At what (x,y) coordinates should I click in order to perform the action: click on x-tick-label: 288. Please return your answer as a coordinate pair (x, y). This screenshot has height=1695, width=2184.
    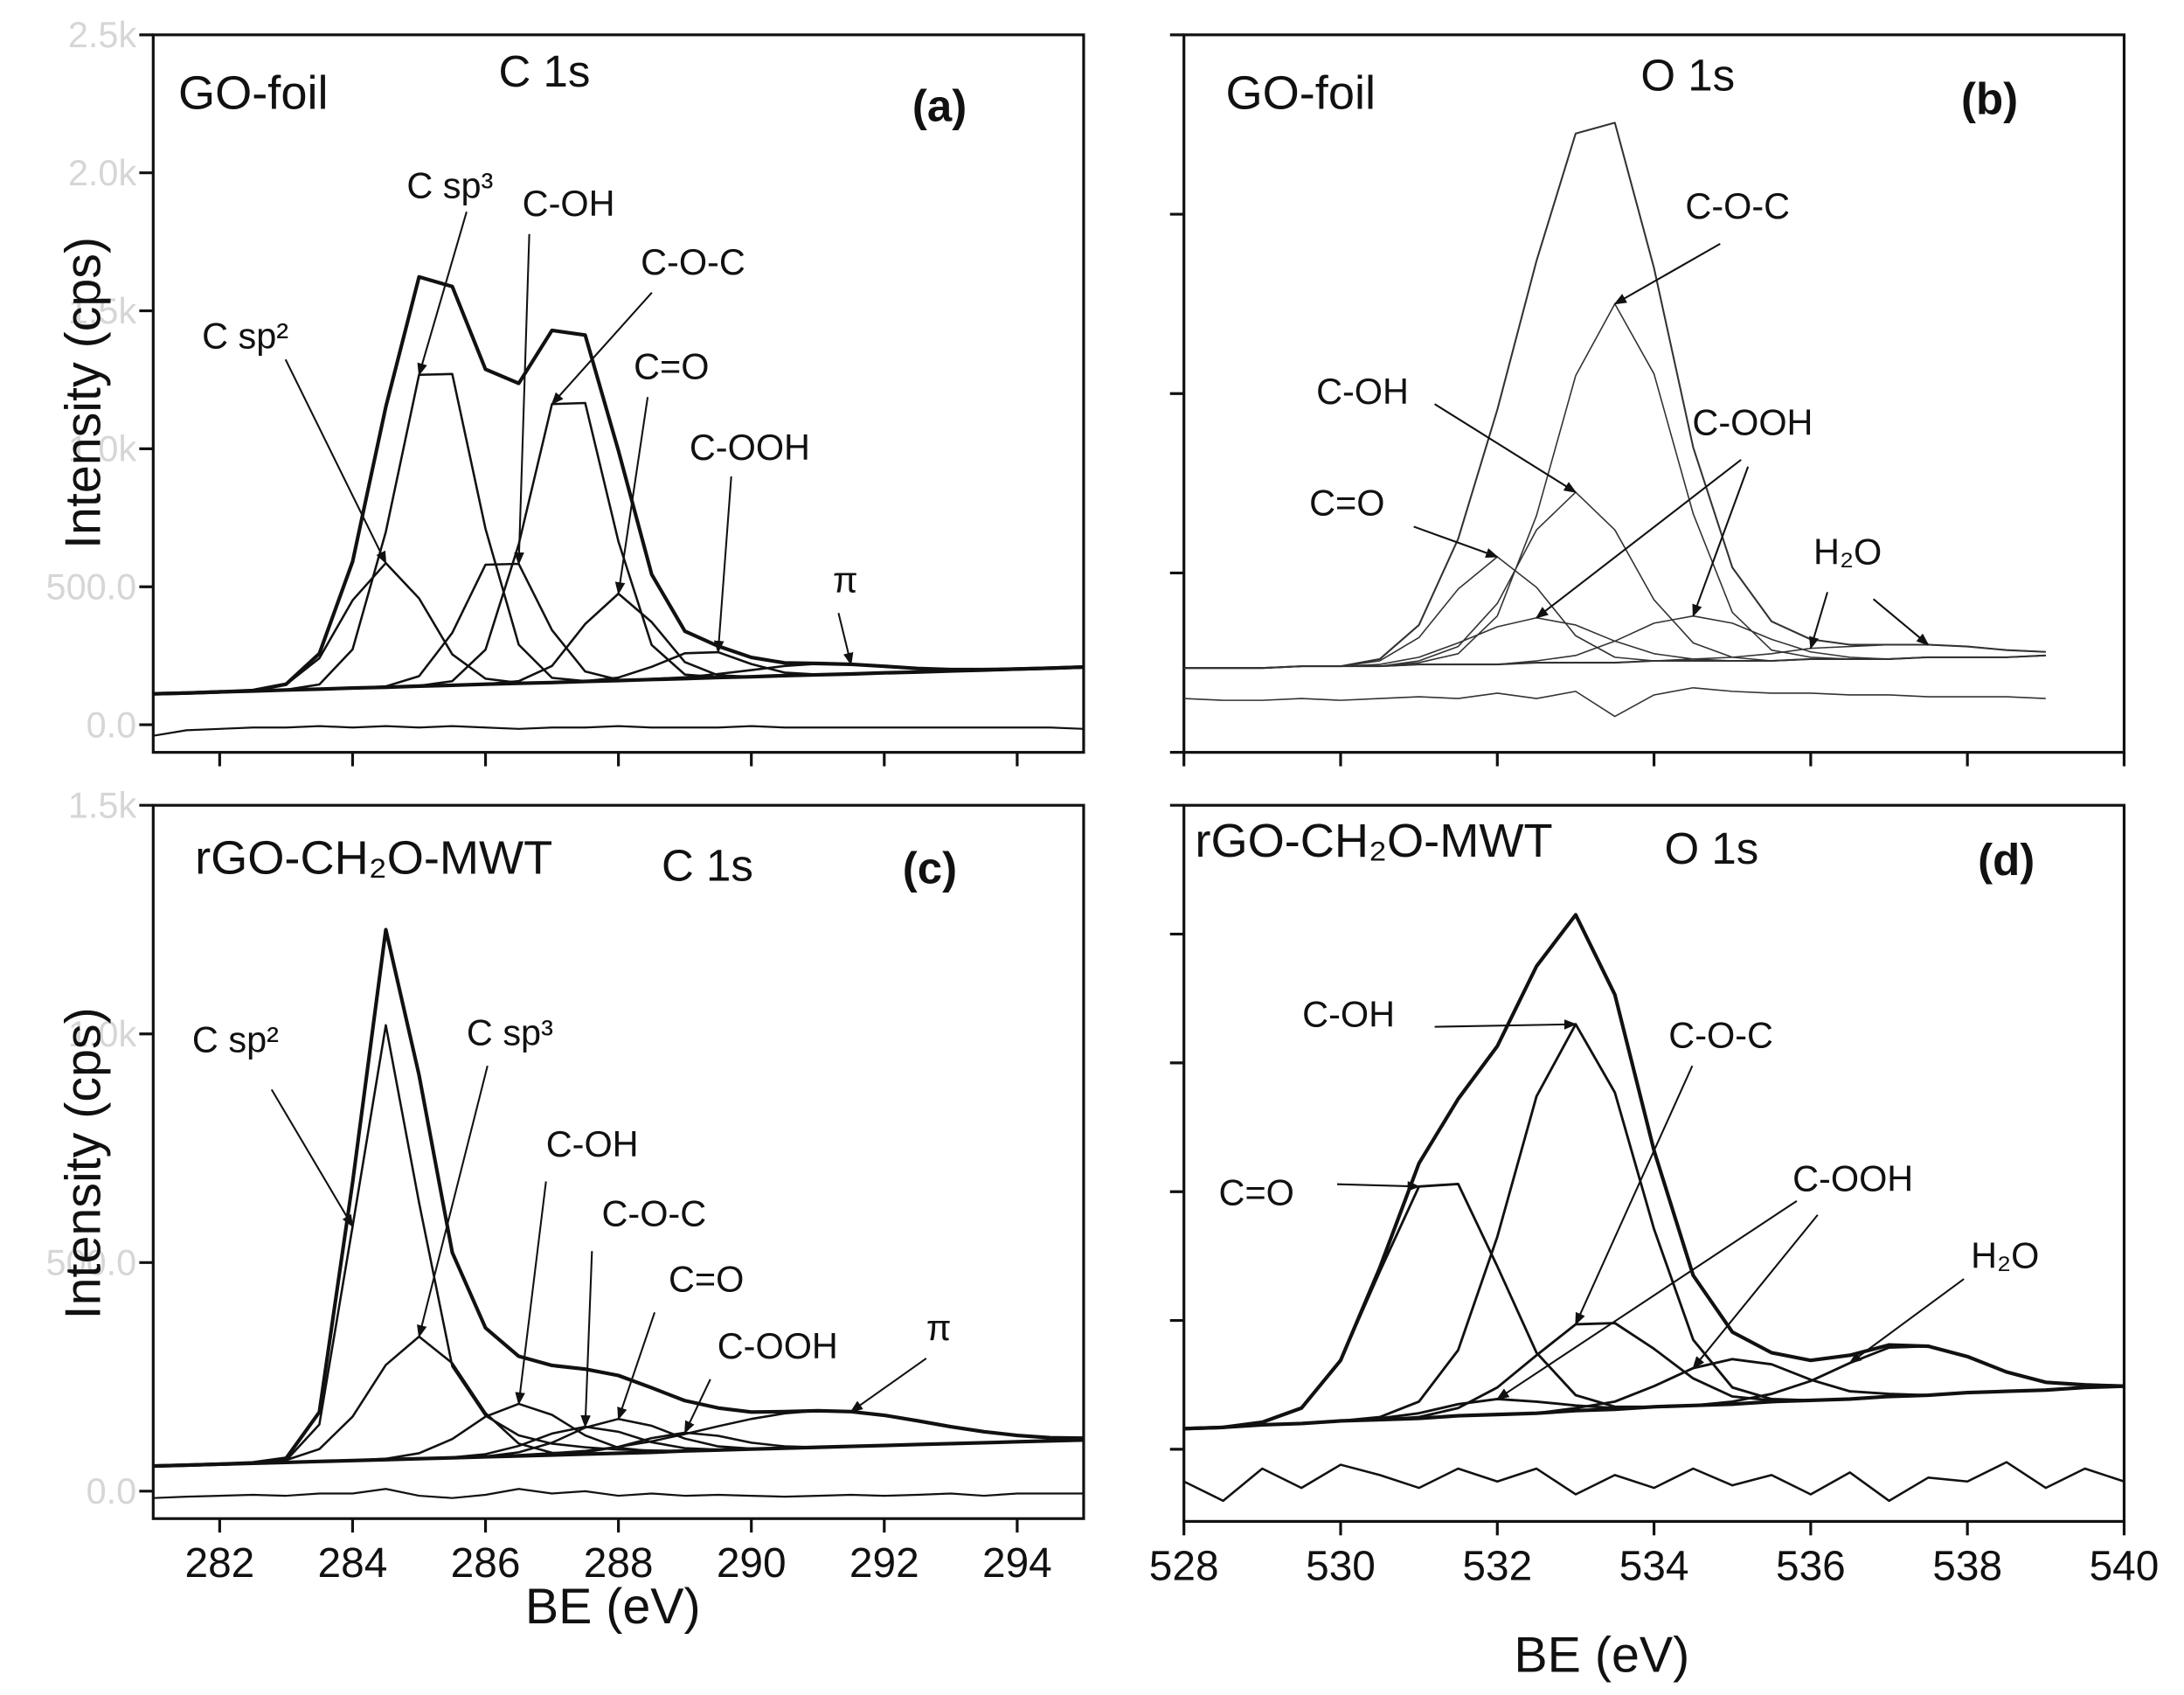
    Looking at the image, I should click on (619, 1563).